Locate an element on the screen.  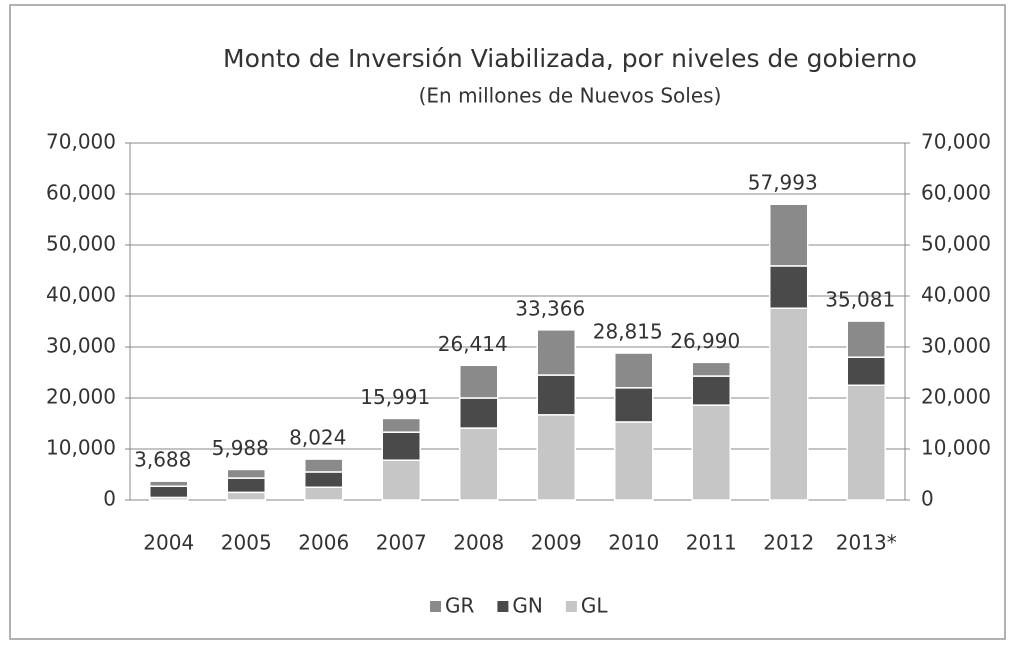
y-tick-label: 50,000 is located at coordinates (81, 244).